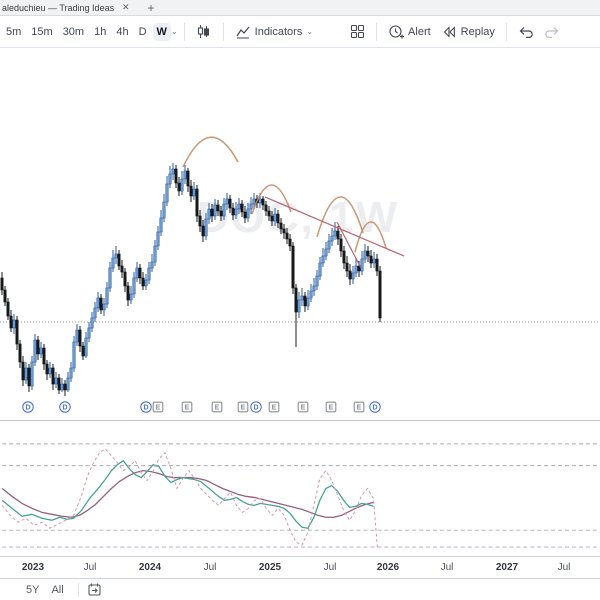  What do you see at coordinates (58, 7) in the screenshot?
I see `browser-tab-title: aleduchieu — Trading Ideas and` at bounding box center [58, 7].